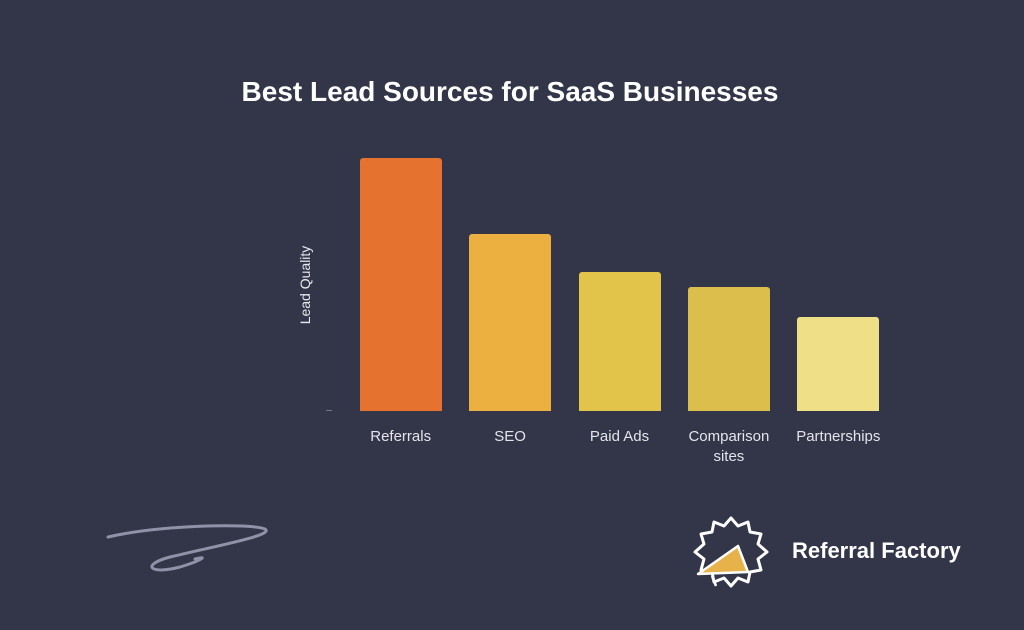 Image resolution: width=1024 pixels, height=630 pixels. I want to click on y-axis-label: Lead Quality, so click(305, 285).